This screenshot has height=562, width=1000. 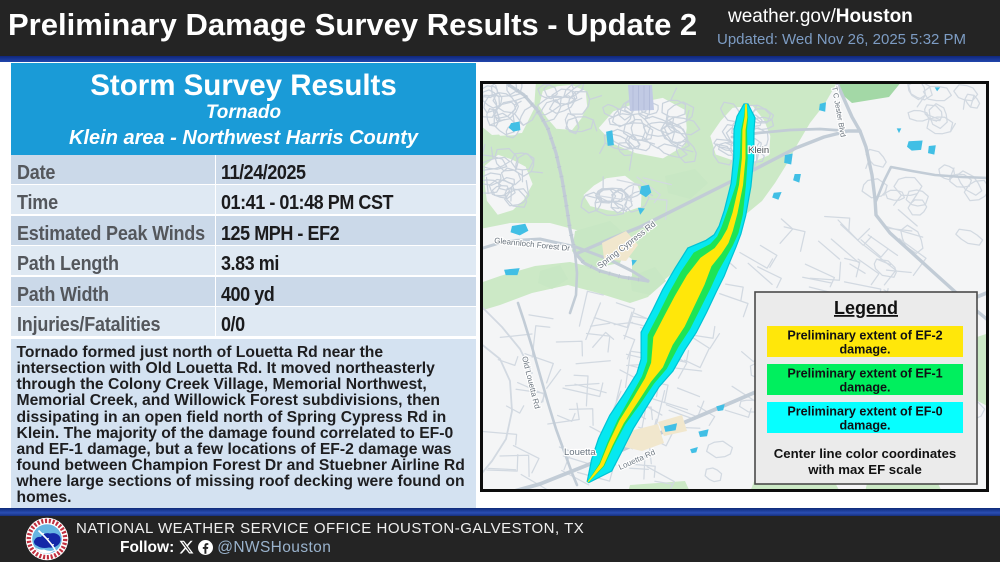 I want to click on svg-text: Preliminary extent of EF-0, so click(x=864, y=412).